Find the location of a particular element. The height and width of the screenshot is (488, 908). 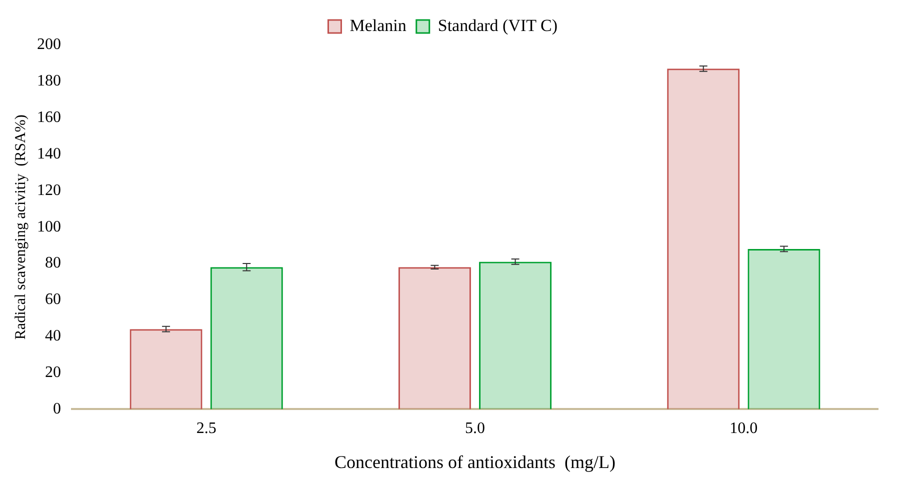

legend-label: Melanin is located at coordinates (378, 25).